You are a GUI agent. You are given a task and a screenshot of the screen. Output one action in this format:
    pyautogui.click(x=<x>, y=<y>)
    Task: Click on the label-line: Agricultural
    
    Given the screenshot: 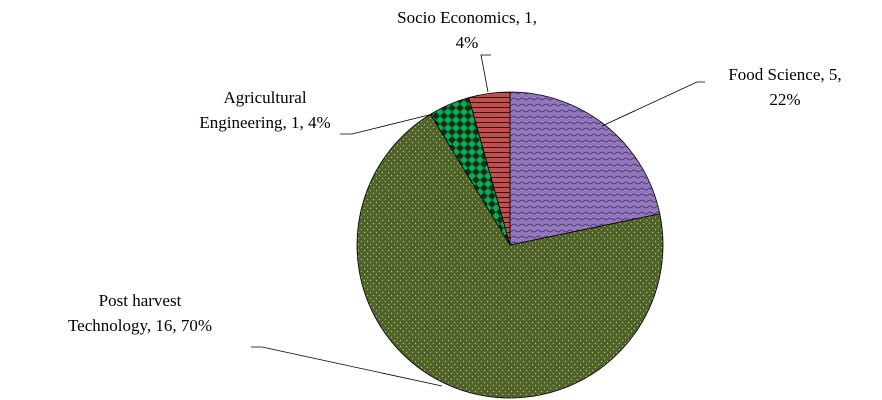 What is the action you would take?
    pyautogui.click(x=264, y=97)
    